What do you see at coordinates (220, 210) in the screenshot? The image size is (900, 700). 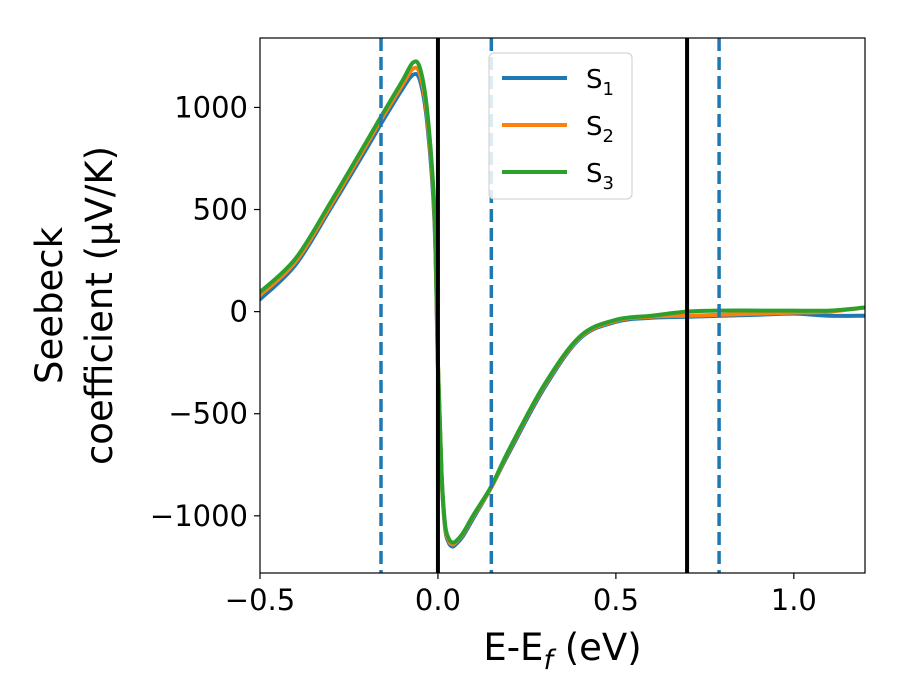 I see `y-tick-label: 500` at bounding box center [220, 210].